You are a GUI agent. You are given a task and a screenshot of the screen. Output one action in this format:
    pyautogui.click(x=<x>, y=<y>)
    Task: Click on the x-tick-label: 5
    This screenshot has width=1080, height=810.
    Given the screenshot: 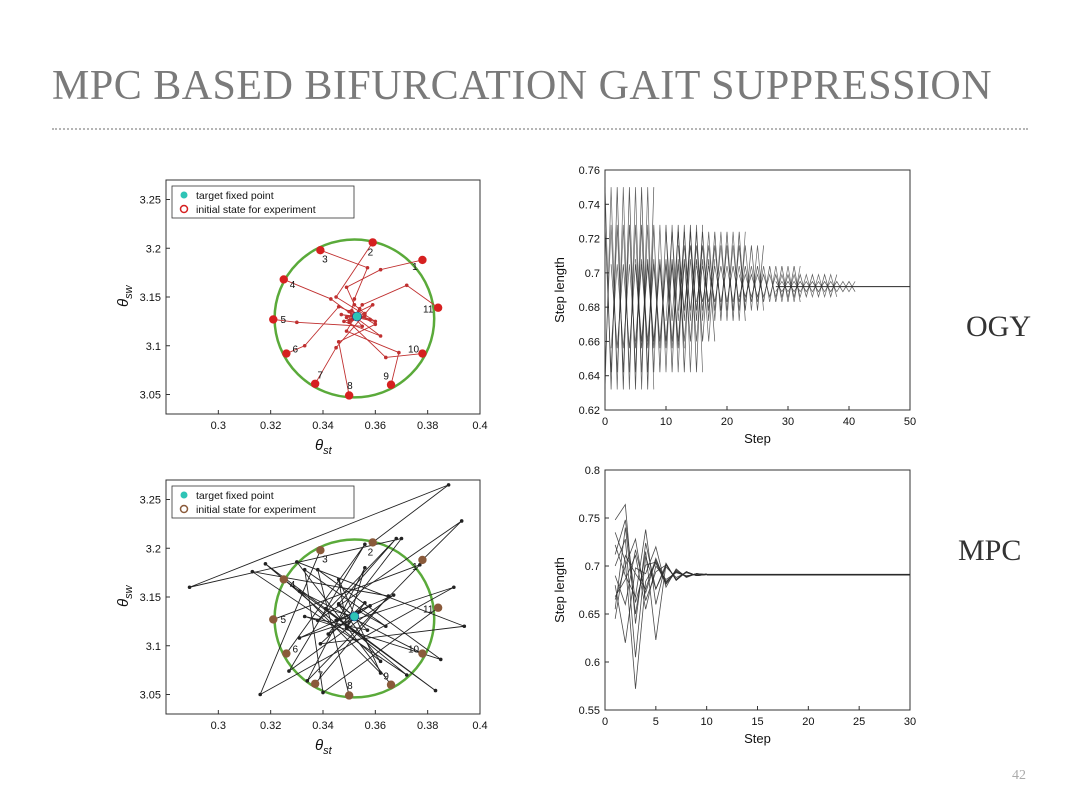 What is the action you would take?
    pyautogui.click(x=656, y=722)
    